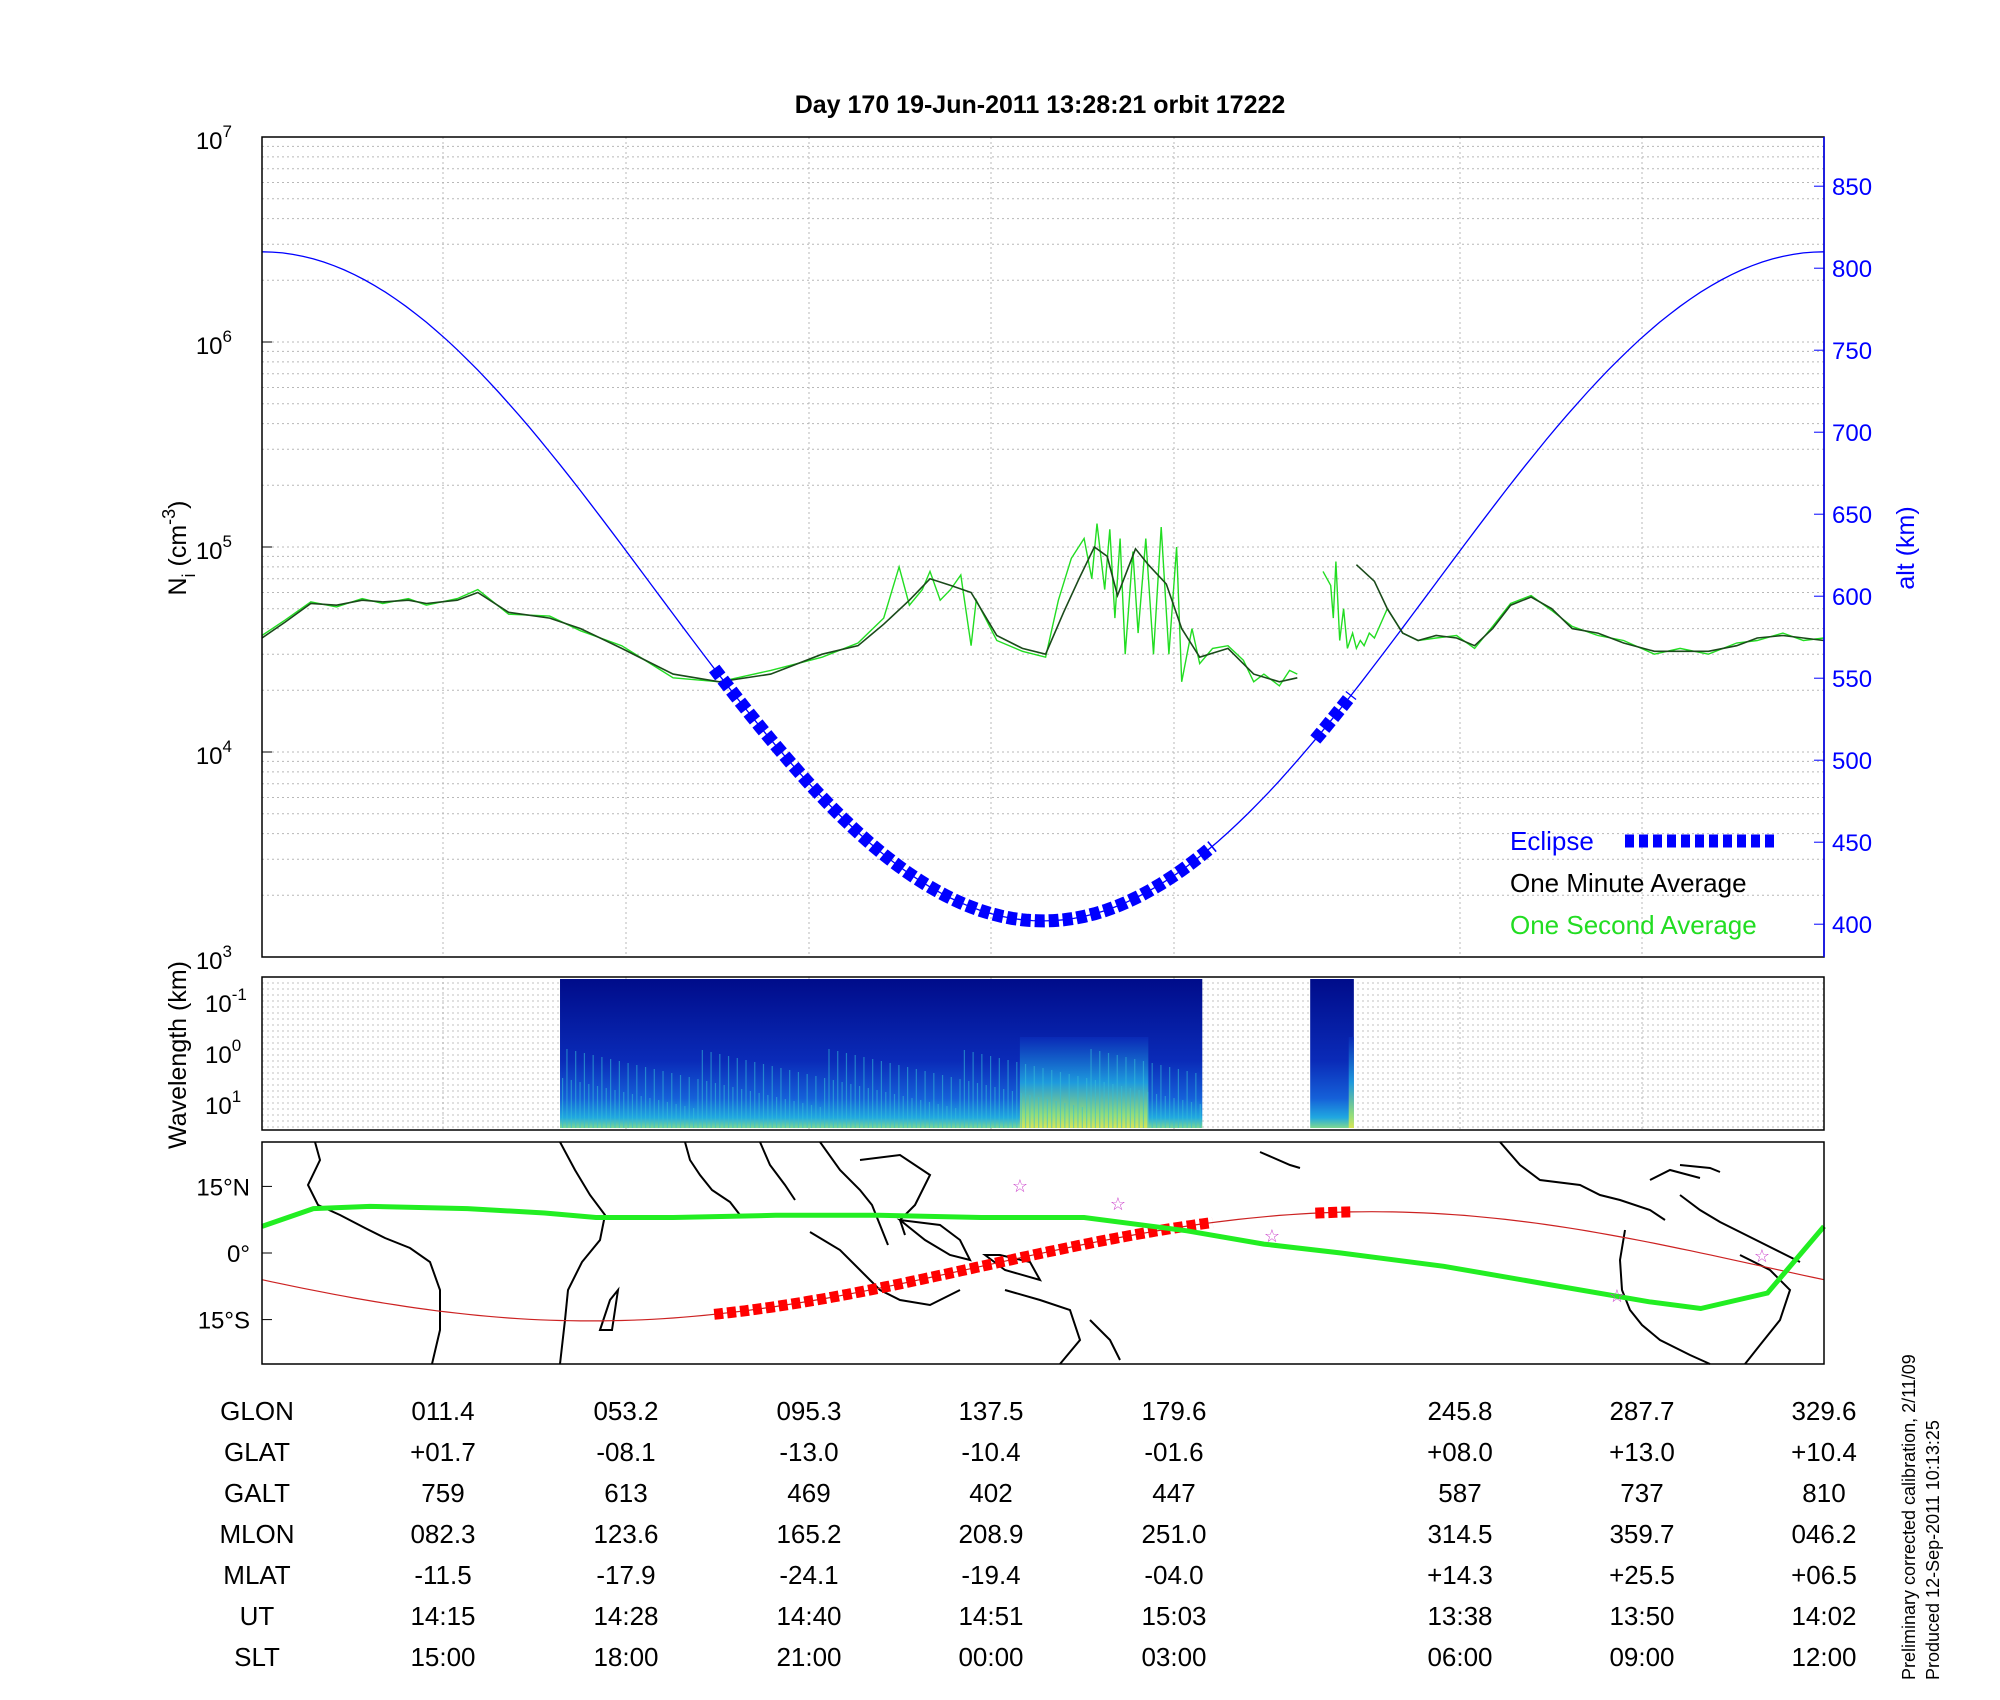 The image size is (2000, 1700). What do you see at coordinates (1173, 1493) in the screenshot?
I see `table-cell: 447` at bounding box center [1173, 1493].